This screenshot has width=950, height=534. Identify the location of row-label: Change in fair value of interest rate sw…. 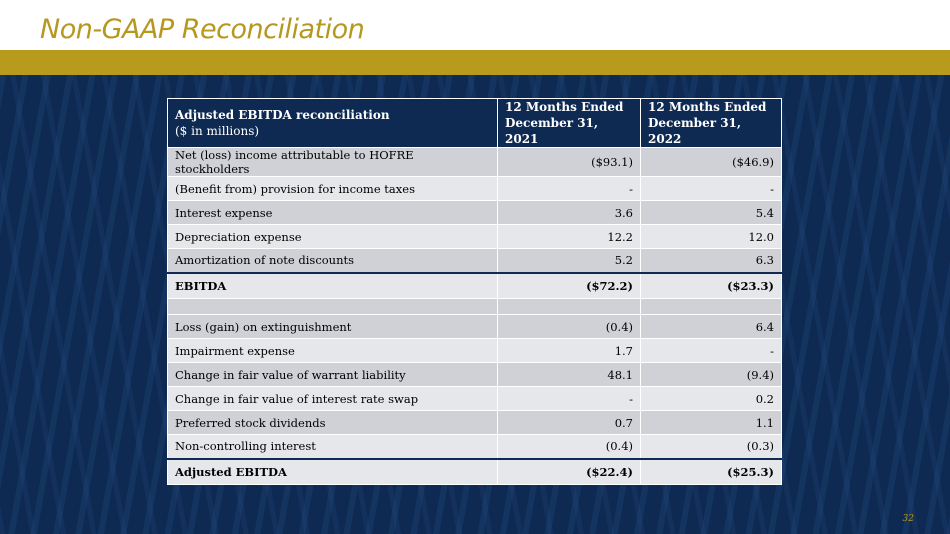
(332, 398).